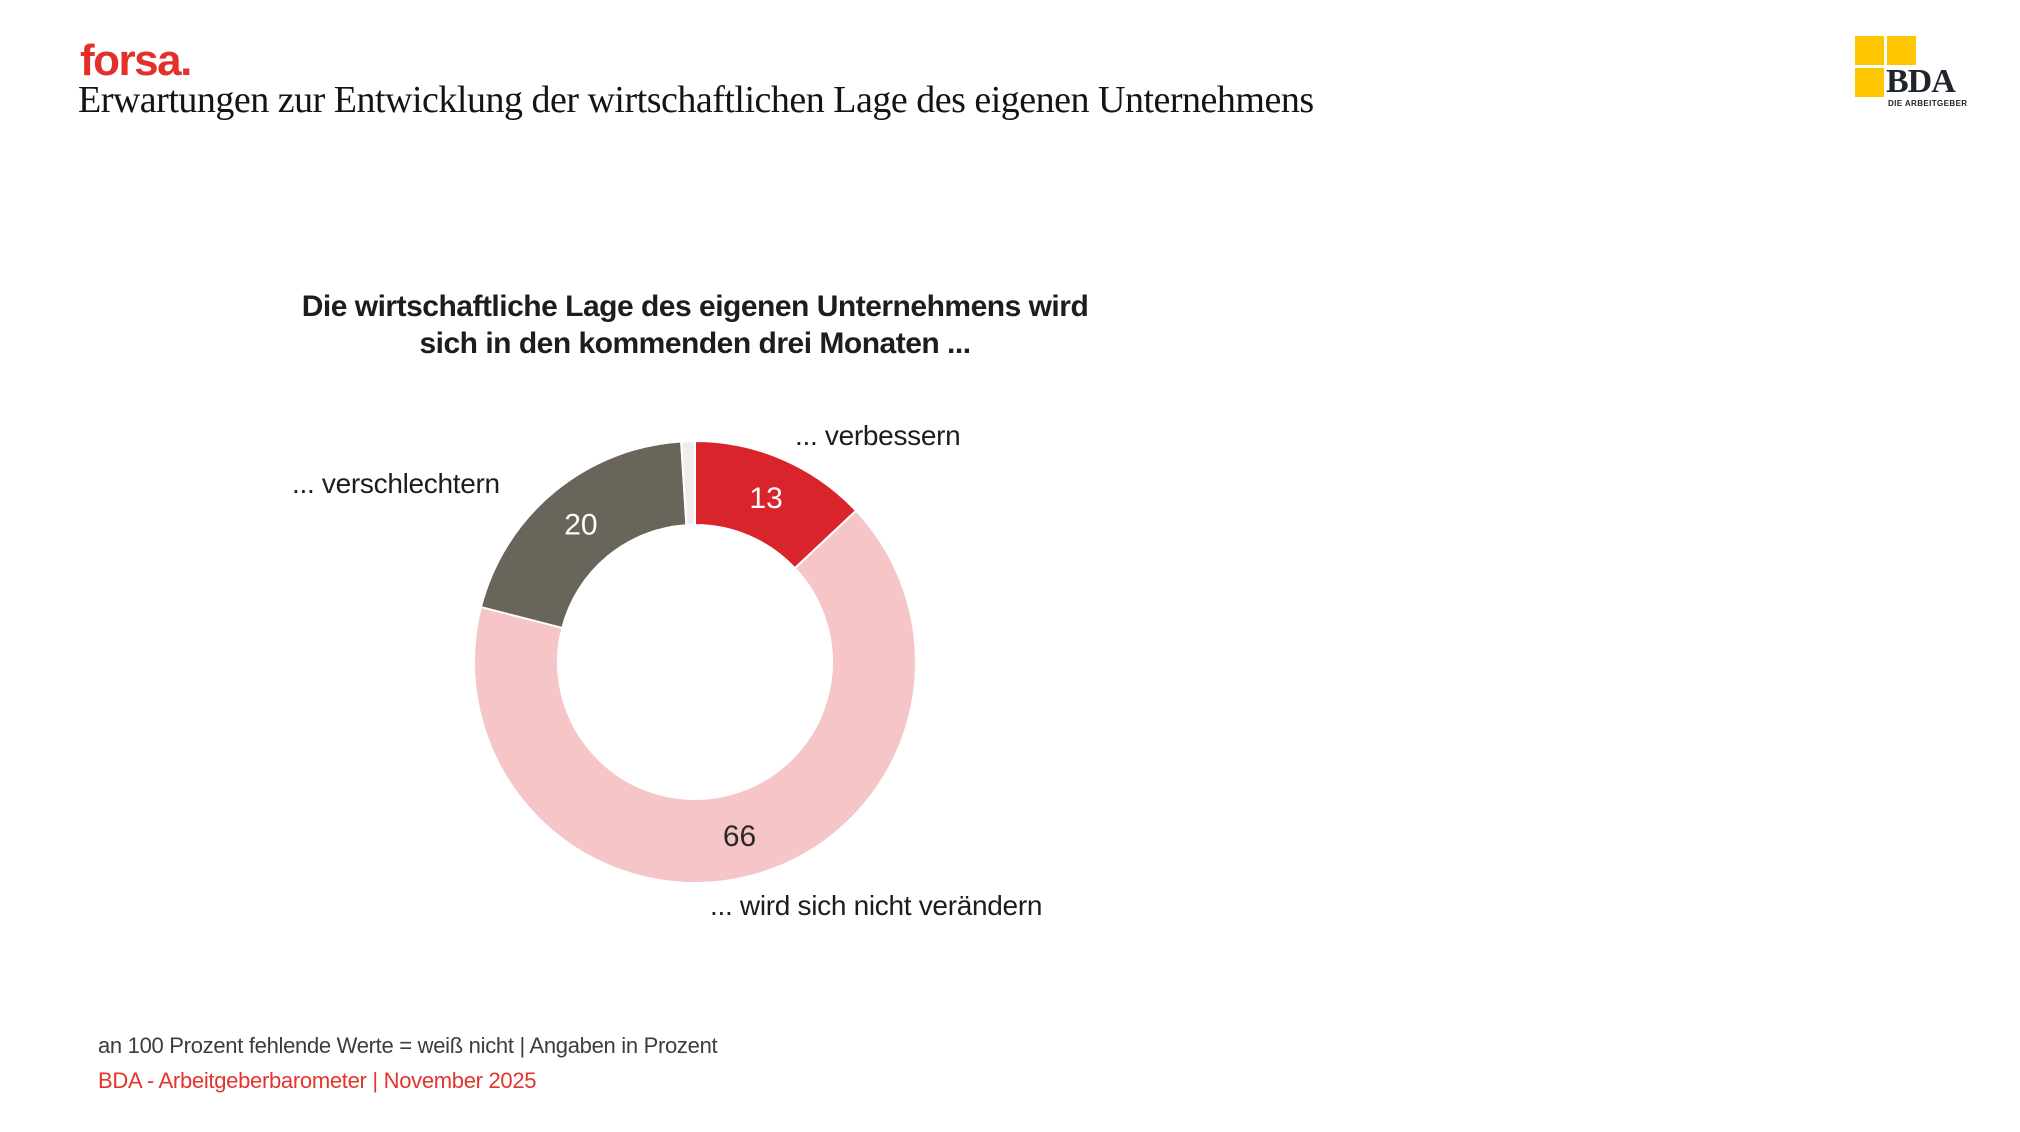 The width and height of the screenshot is (2020, 1132). Describe the element at coordinates (876, 905) in the screenshot. I see `segment-label-nicht-veraendern: ... wird sich nicht verändern` at that location.